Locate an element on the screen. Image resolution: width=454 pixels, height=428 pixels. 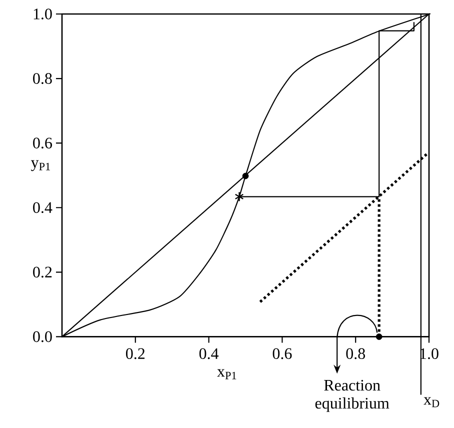
y-tick-label: 0.4 is located at coordinates (42, 208).